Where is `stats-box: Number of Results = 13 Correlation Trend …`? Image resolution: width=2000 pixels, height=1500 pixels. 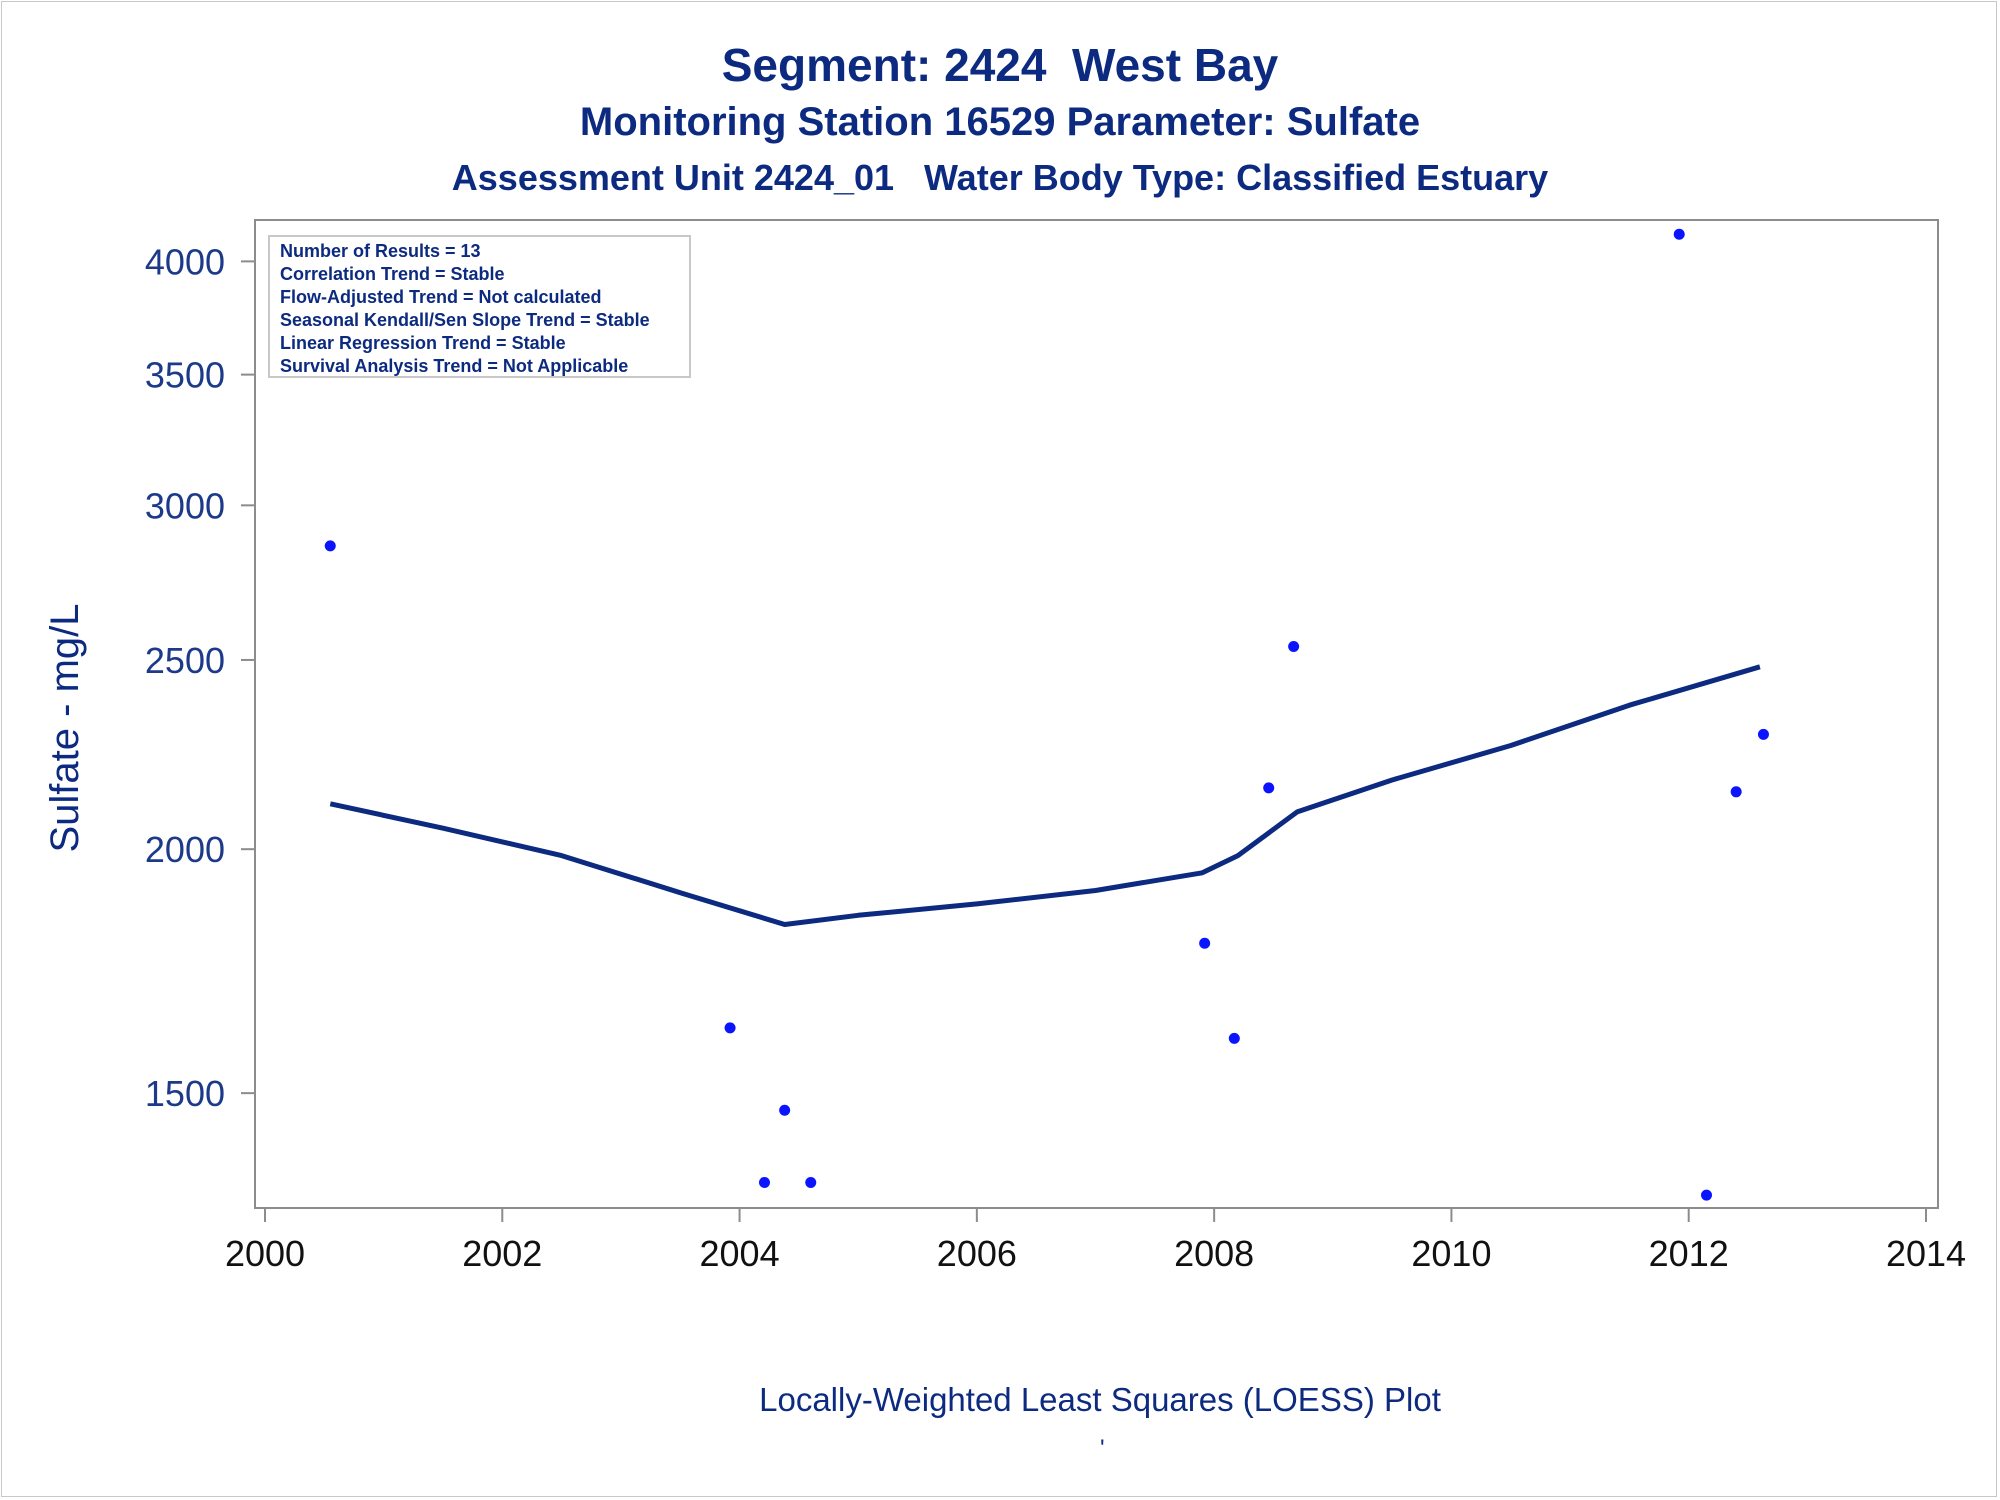 stats-box: Number of Results = 13 Correlation Trend … is located at coordinates (479, 306).